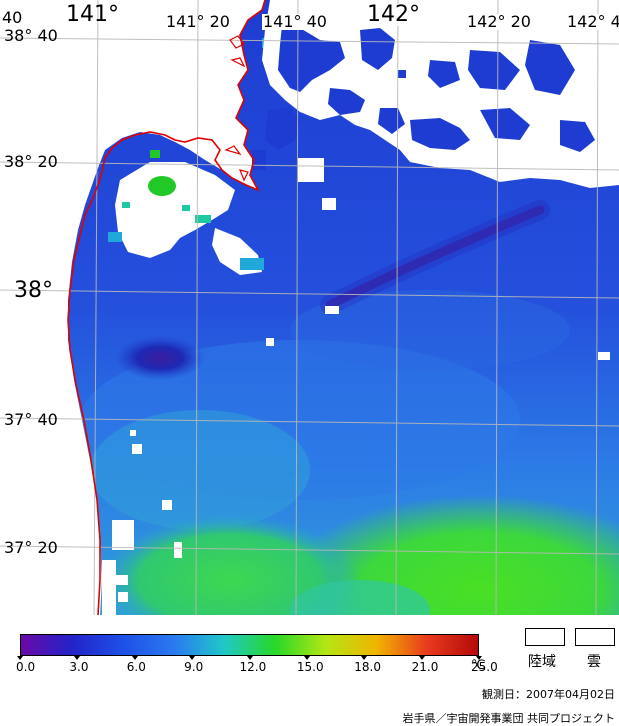  I want to click on cold-water-patch, so click(160, 358).